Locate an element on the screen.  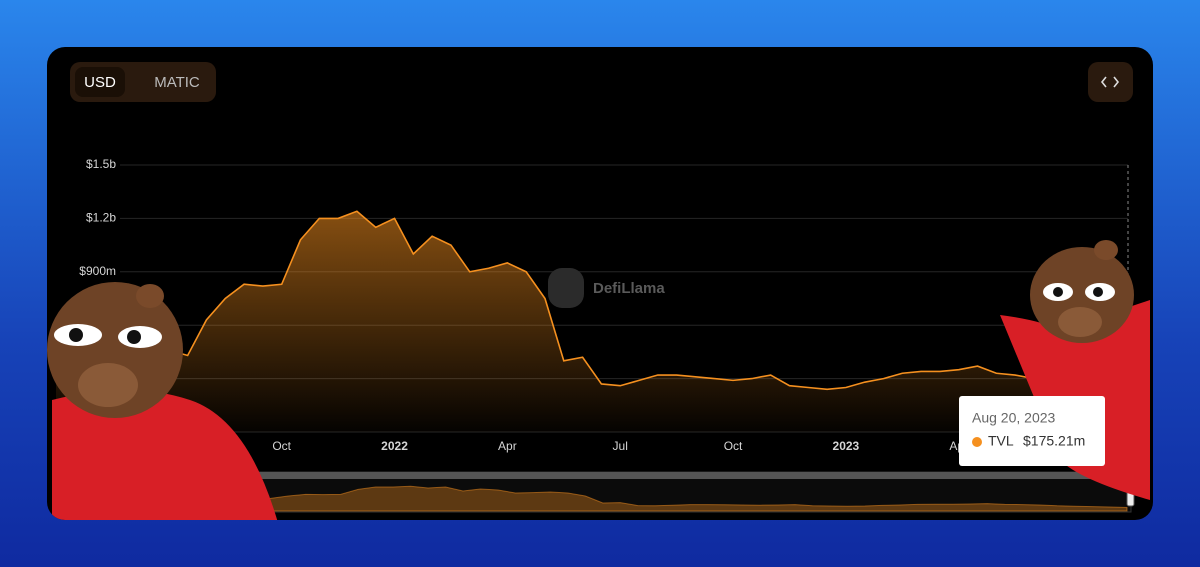
embed-icon is located at coordinates (1110, 82).